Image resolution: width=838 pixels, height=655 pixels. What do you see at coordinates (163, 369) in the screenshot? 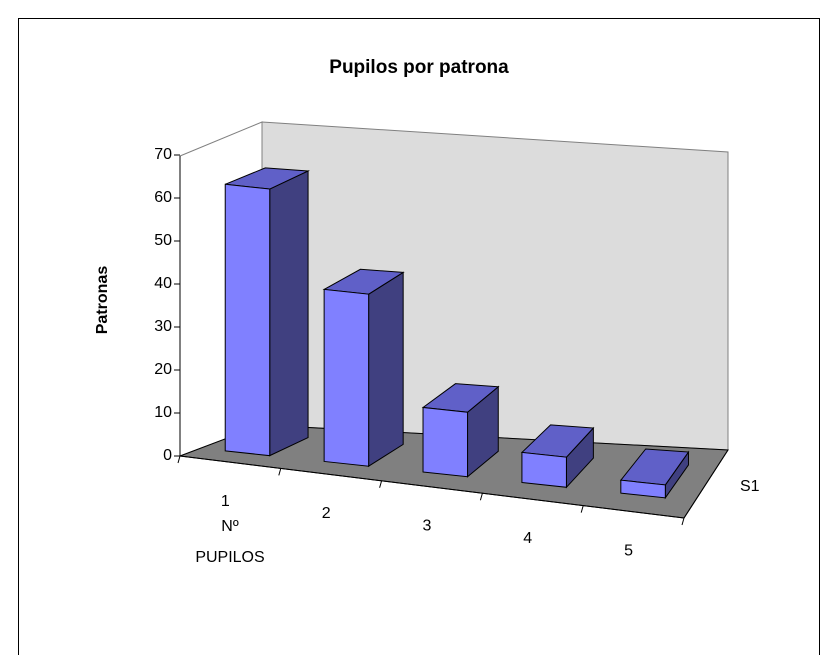
I see `y-tick-label: 20` at bounding box center [163, 369].